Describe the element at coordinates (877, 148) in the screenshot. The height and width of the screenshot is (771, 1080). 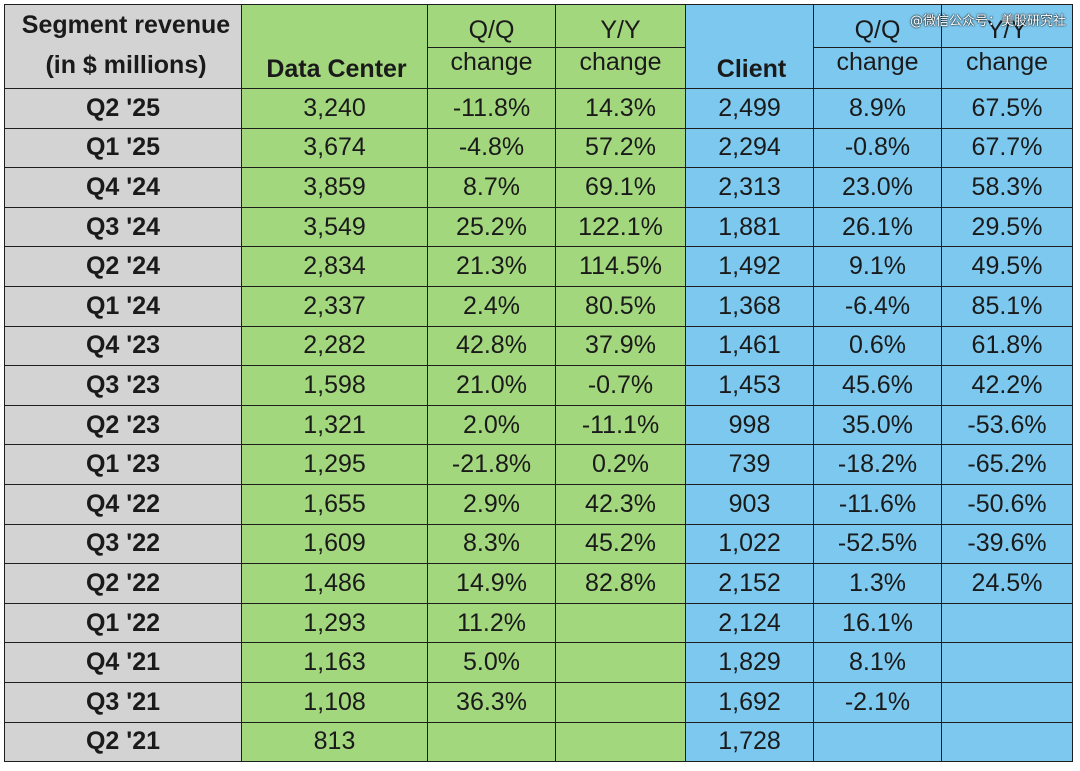
I see `client-qq-change: -0.8%` at that location.